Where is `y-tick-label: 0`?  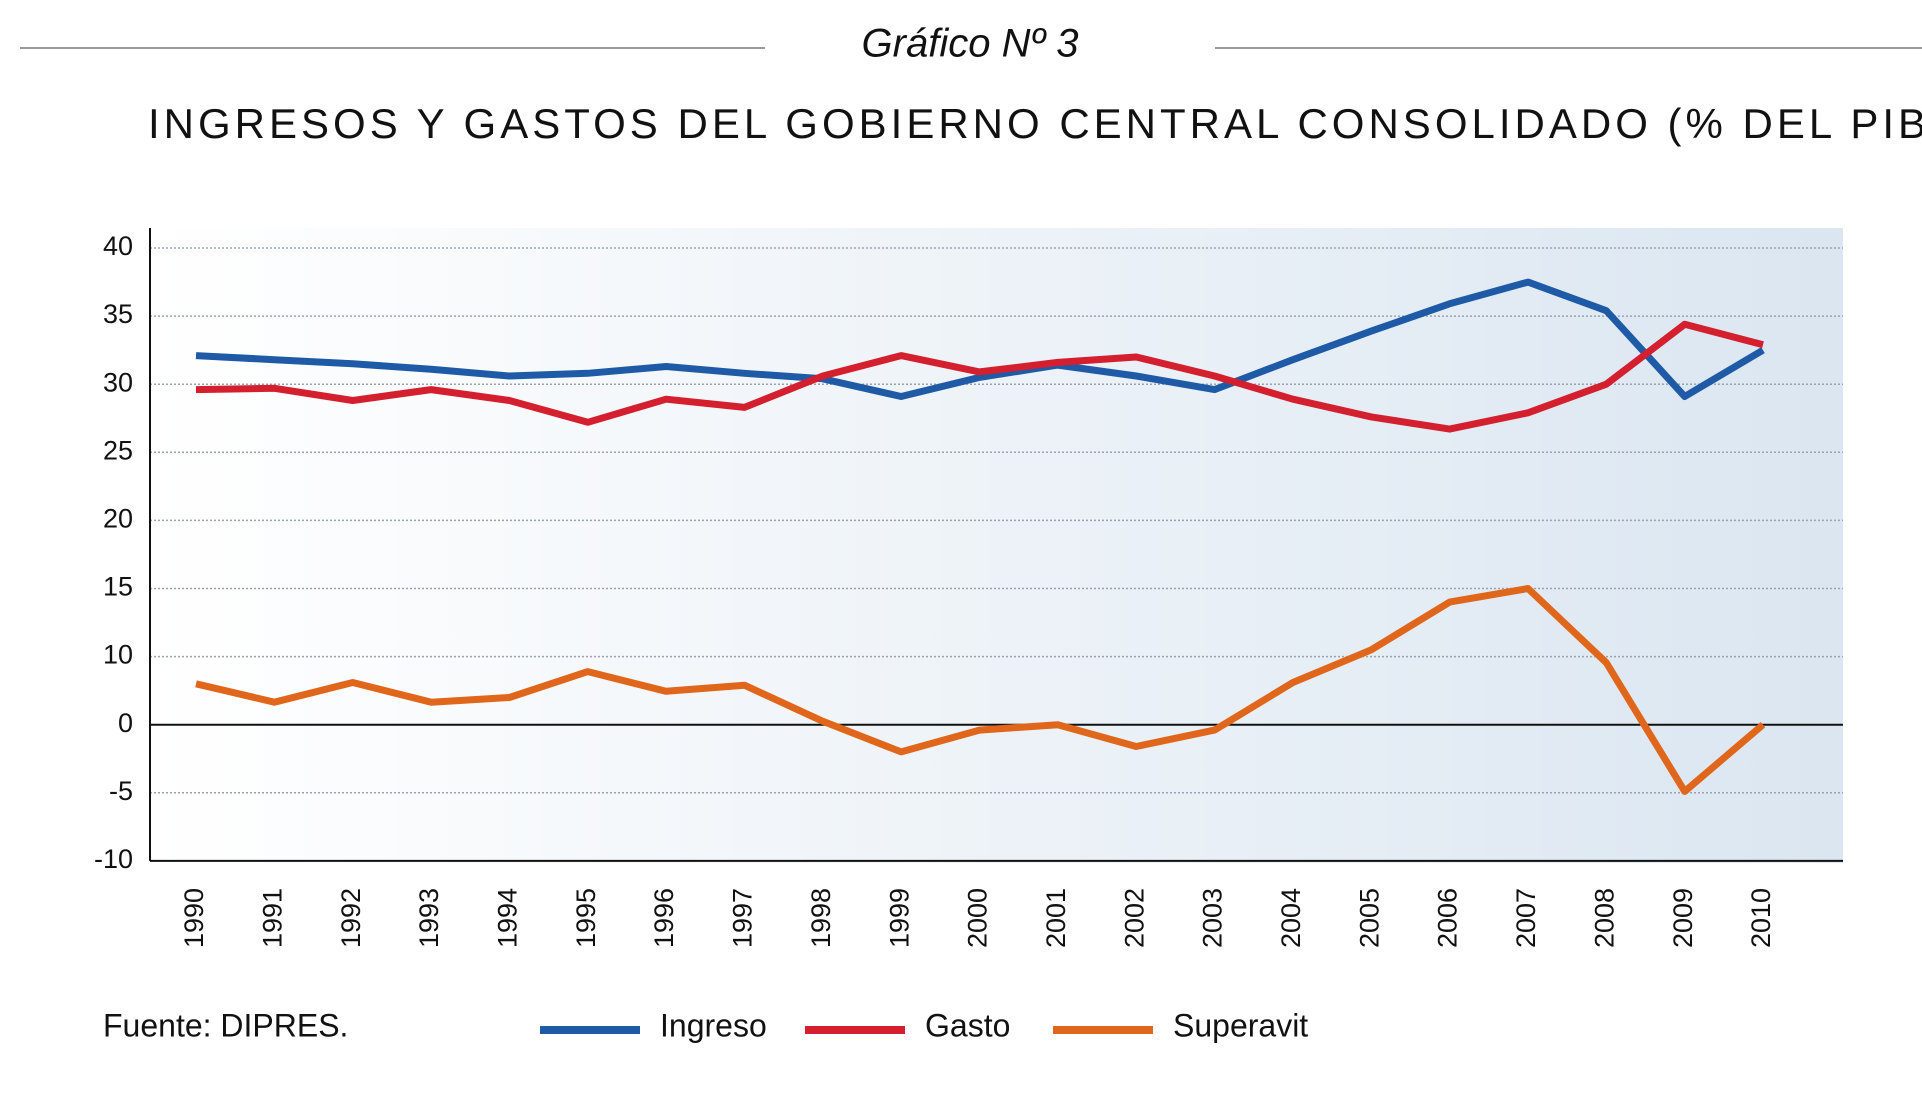 y-tick-label: 0 is located at coordinates (125, 723).